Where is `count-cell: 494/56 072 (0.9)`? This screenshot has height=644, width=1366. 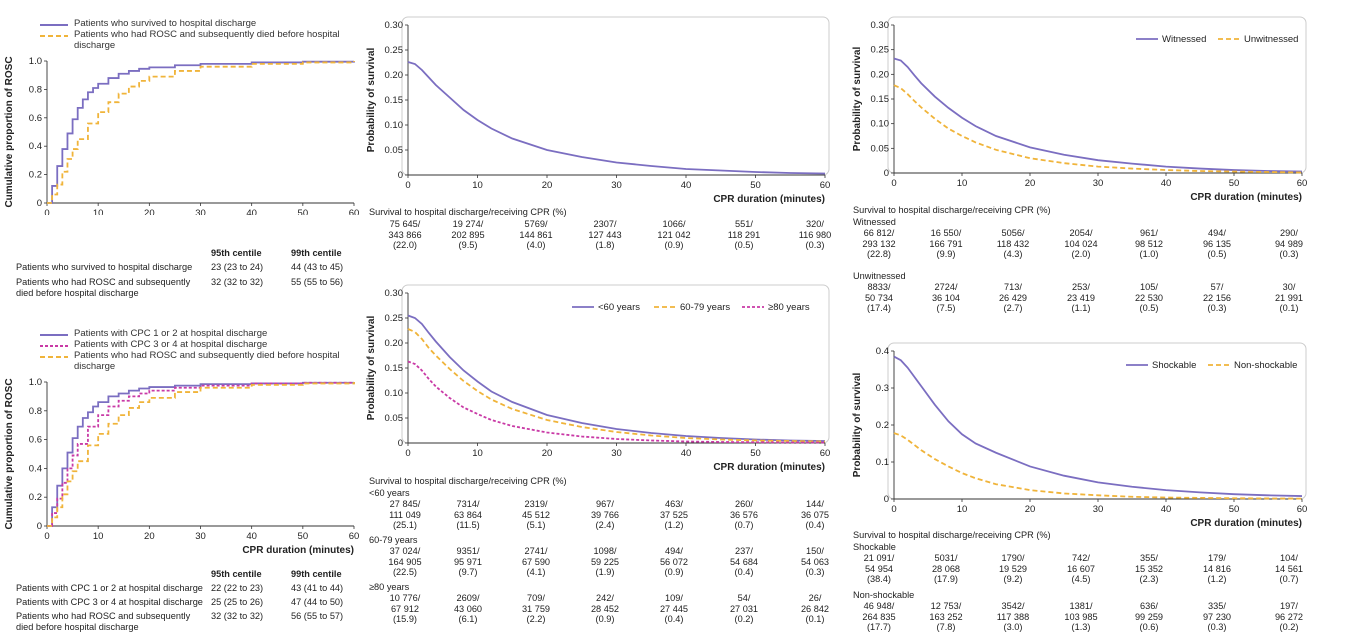
count-cell: 494/56 072 (0.9) is located at coordinates (674, 562).